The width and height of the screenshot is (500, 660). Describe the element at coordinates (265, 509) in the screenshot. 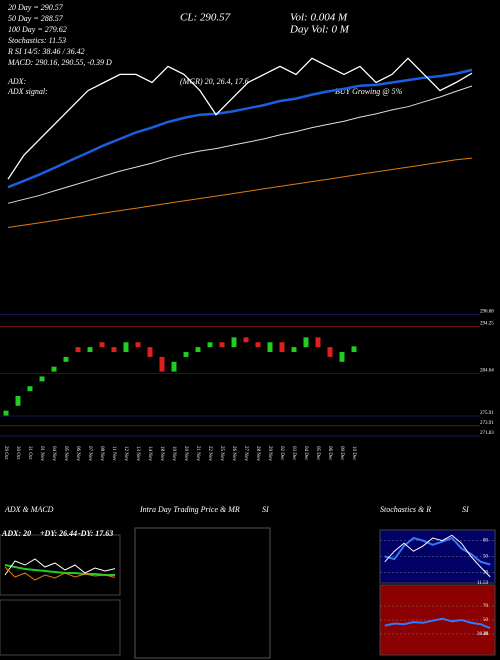

I see `intraday-title-2: SI` at that location.